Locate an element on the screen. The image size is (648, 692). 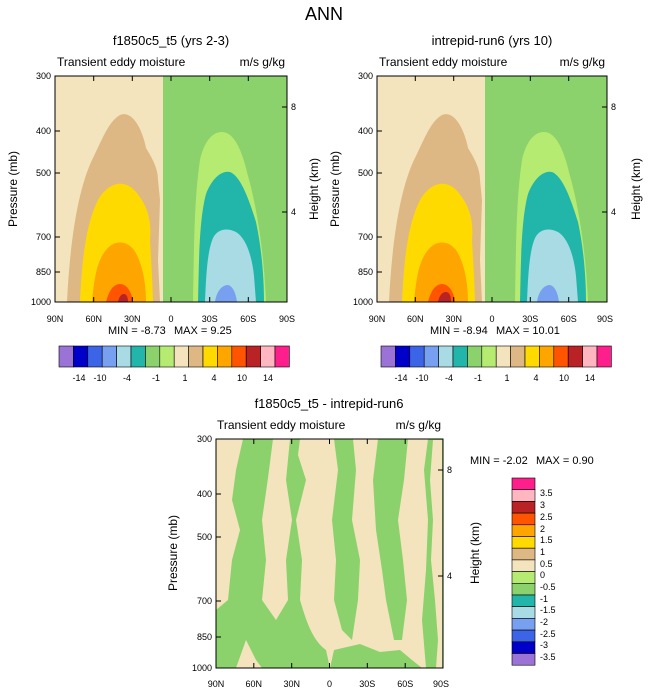
panel-units-label: m/s g/kg is located at coordinates (582, 62).